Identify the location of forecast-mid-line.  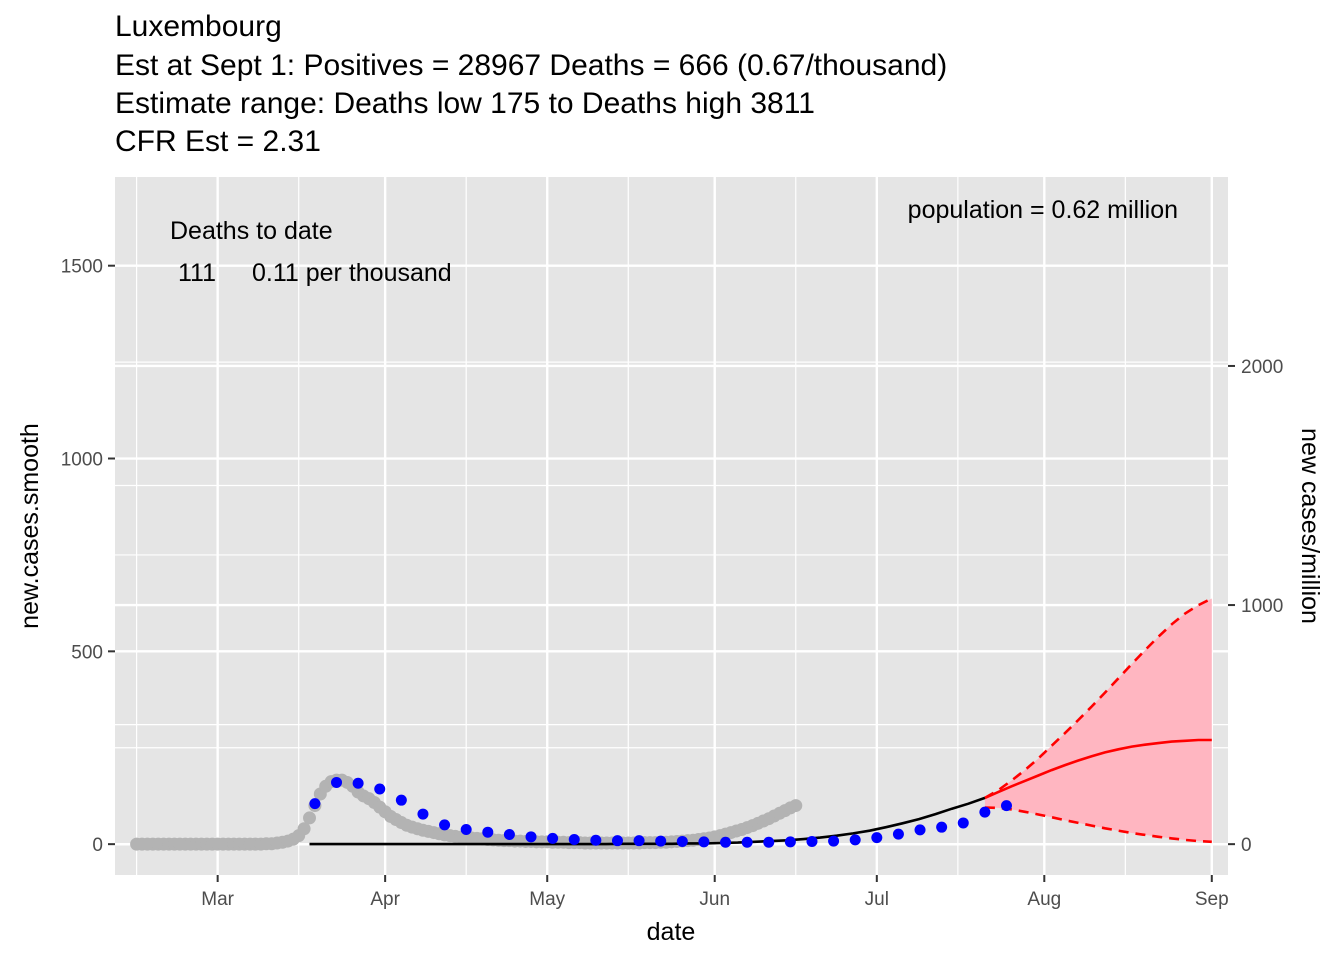
(1098, 769).